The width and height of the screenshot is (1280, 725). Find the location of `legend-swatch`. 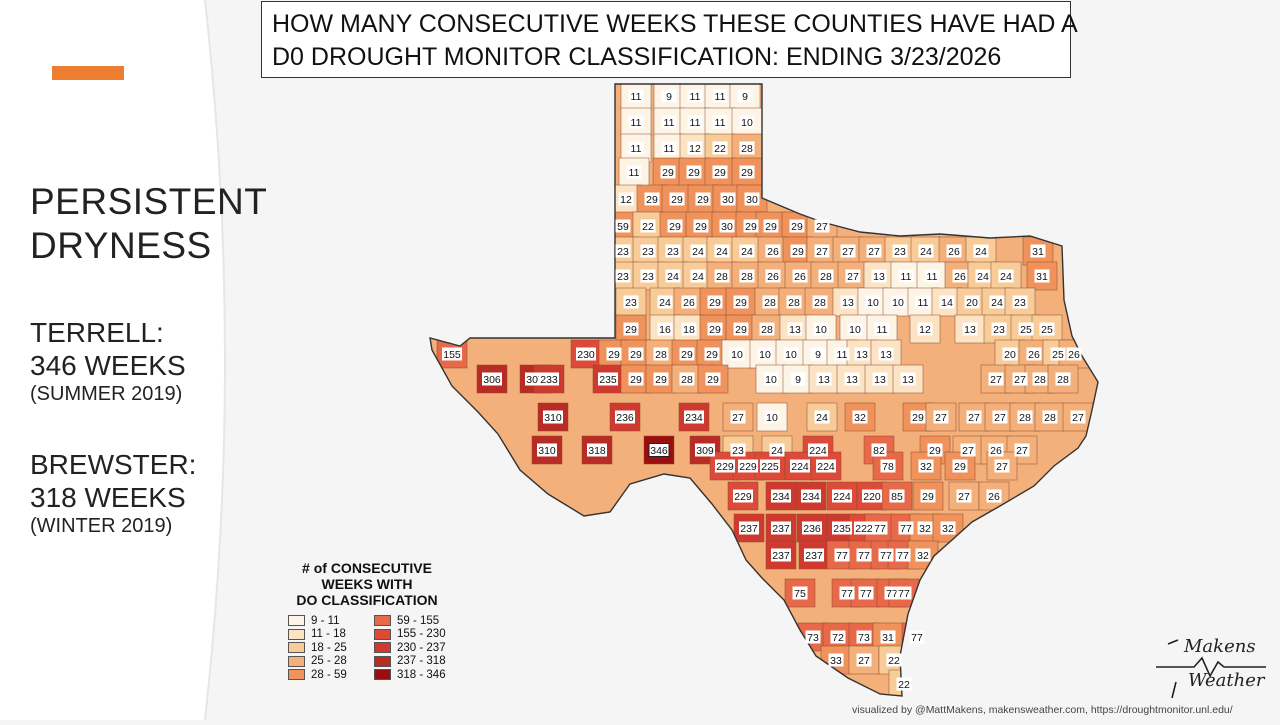

legend-swatch is located at coordinates (296, 634).